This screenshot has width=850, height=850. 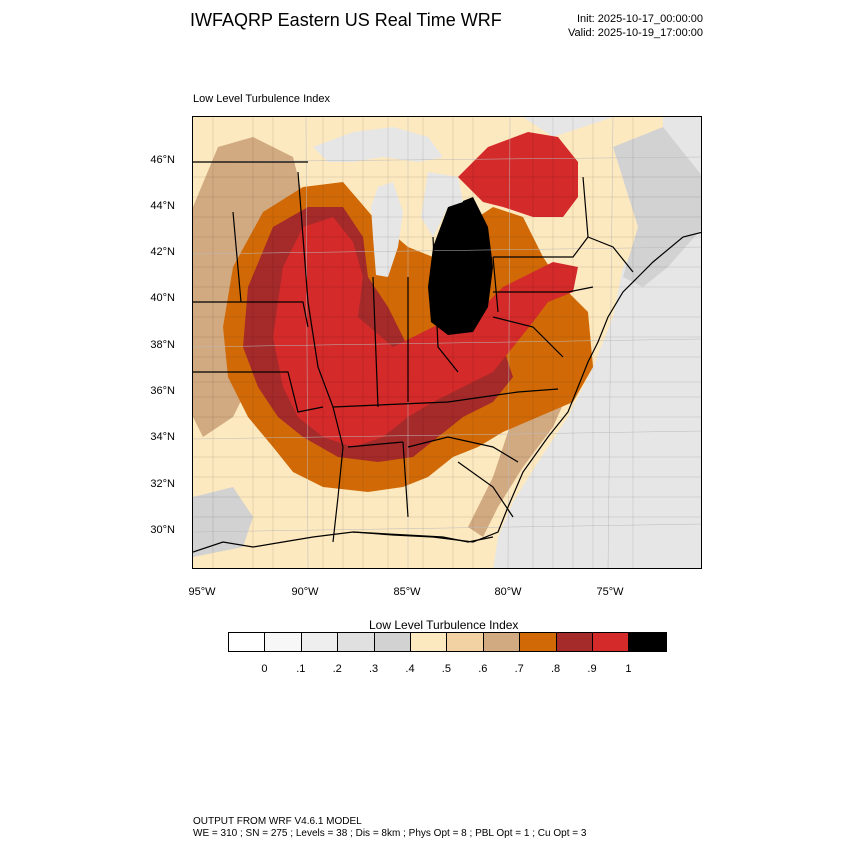 I want to click on lon-label-95: 95°W, so click(x=202, y=592).